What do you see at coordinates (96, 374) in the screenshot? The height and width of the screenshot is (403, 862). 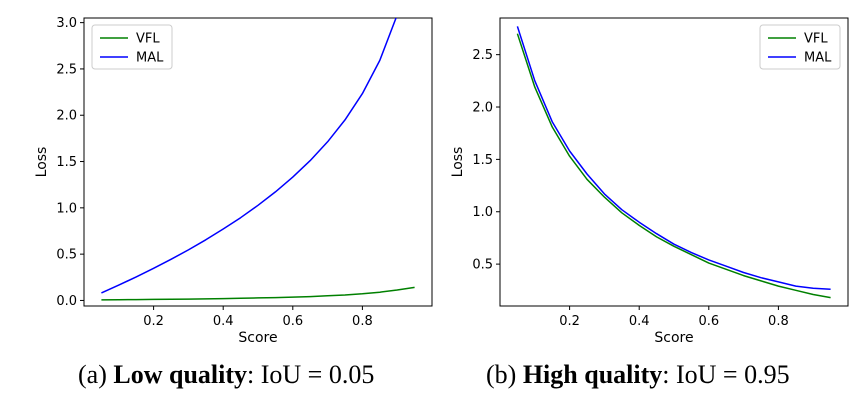 I see `caption-a-prefix: (a)` at bounding box center [96, 374].